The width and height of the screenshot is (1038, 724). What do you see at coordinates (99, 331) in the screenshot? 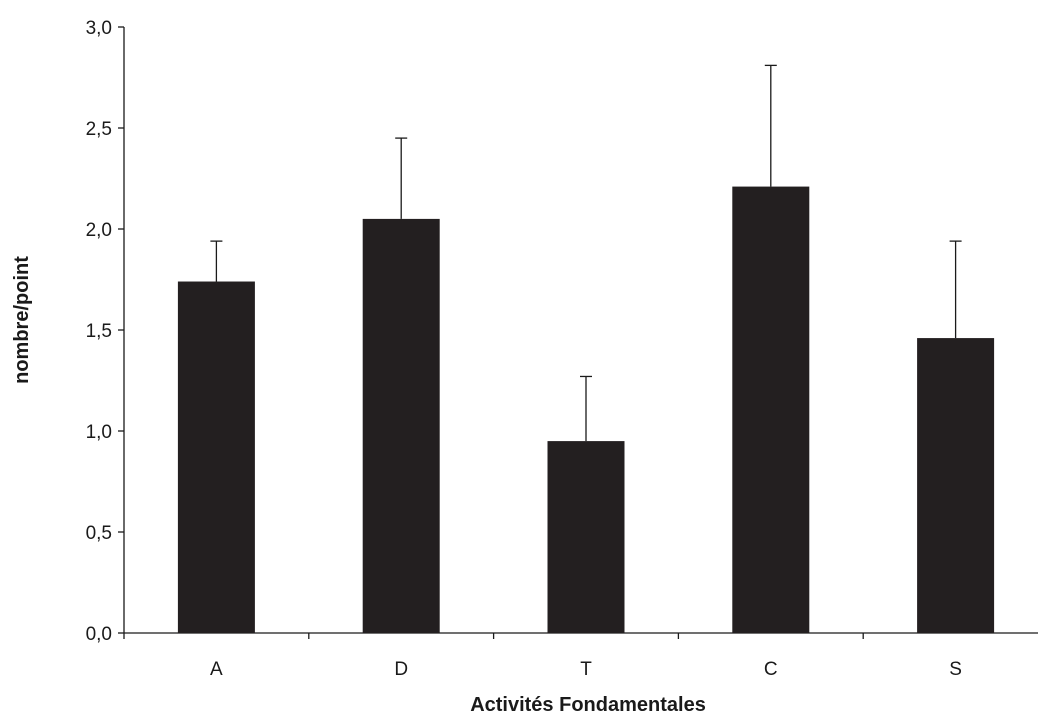
I see `y-tick-label: 1,5` at bounding box center [99, 331].